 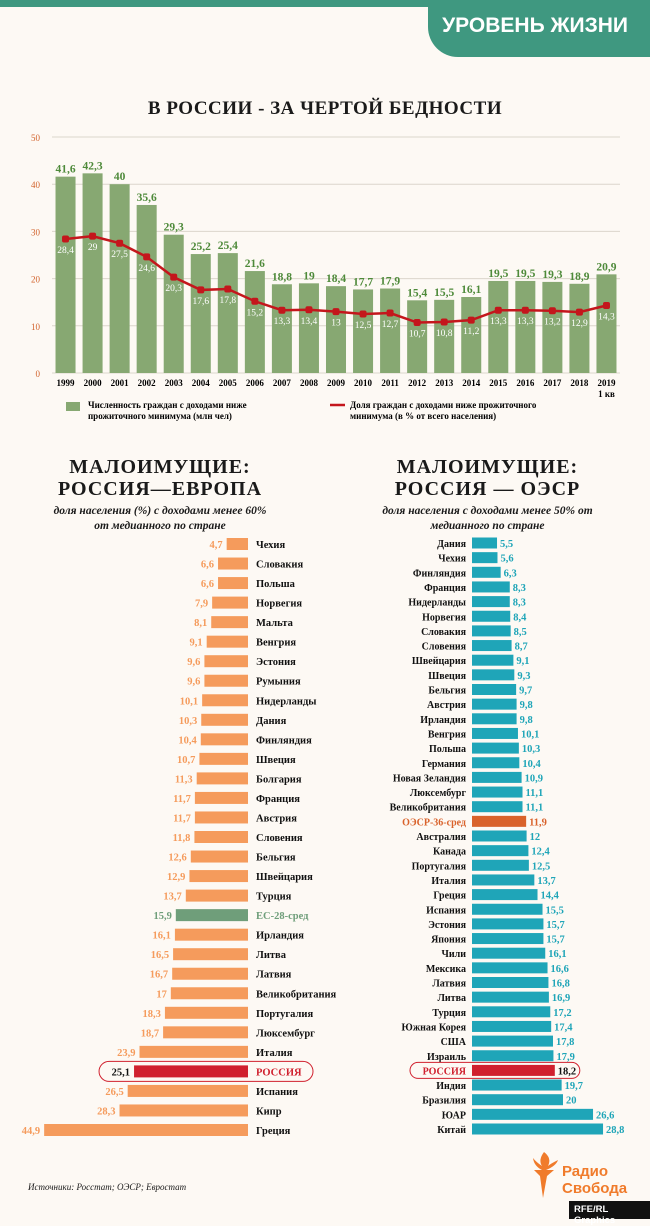 I want to click on bar-value-label: 11,9, so click(x=538, y=822).